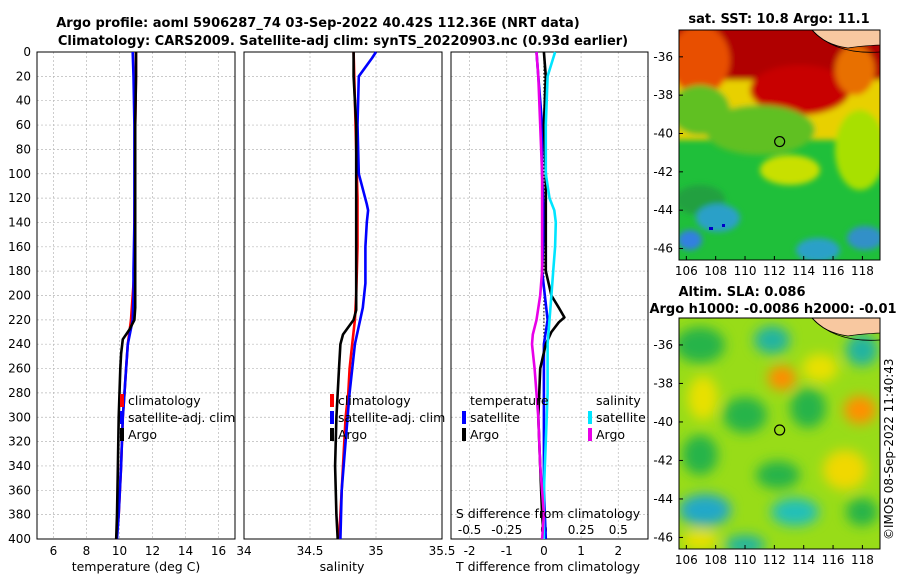  I want to click on temperature-tick-labels: 6 8 10 12 14 16, so click(138, 551).